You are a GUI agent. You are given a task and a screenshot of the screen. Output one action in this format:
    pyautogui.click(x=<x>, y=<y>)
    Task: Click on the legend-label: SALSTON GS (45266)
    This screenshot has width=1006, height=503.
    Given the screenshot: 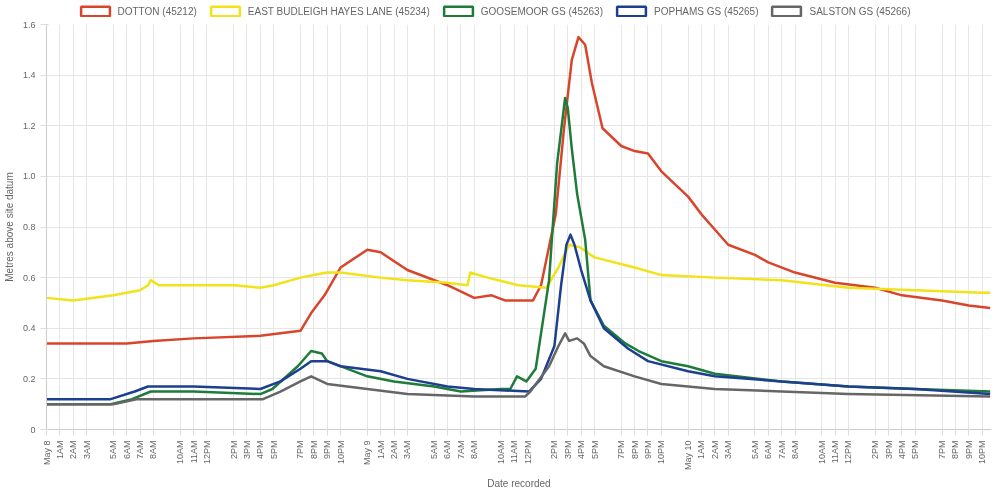 What is the action you would take?
    pyautogui.click(x=860, y=11)
    